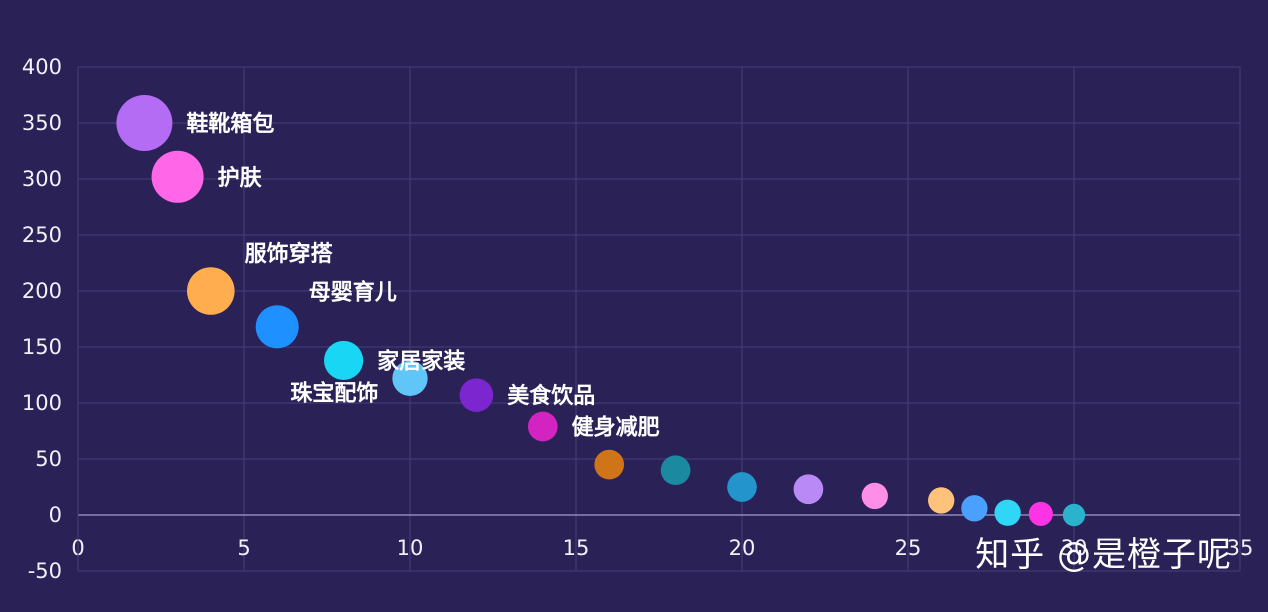  Describe the element at coordinates (616, 428) in the screenshot. I see `bubble-label: 健身减肥` at that location.